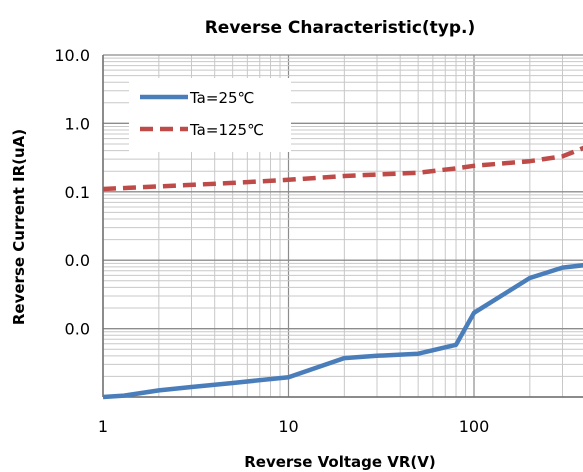  I want to click on x-axis-label: Reverse Voltage VR(V), so click(340, 462).